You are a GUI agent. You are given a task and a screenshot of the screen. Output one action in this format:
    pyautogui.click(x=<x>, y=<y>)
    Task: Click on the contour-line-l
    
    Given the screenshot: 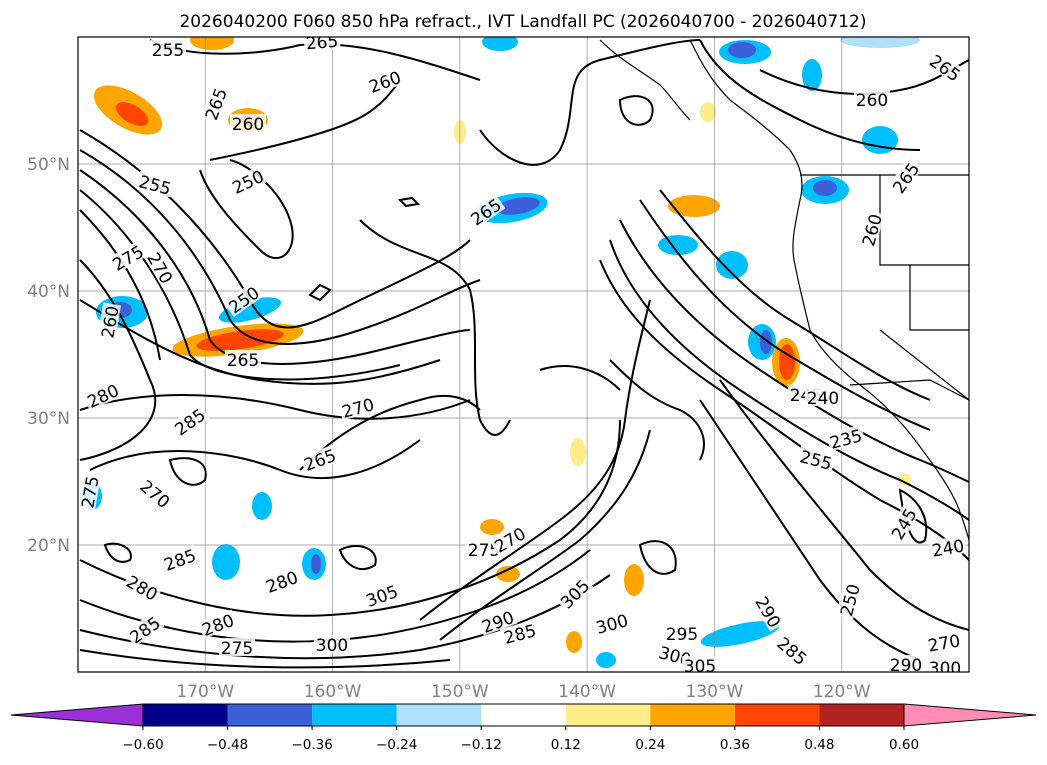 What is the action you would take?
    pyautogui.click(x=255, y=459)
    